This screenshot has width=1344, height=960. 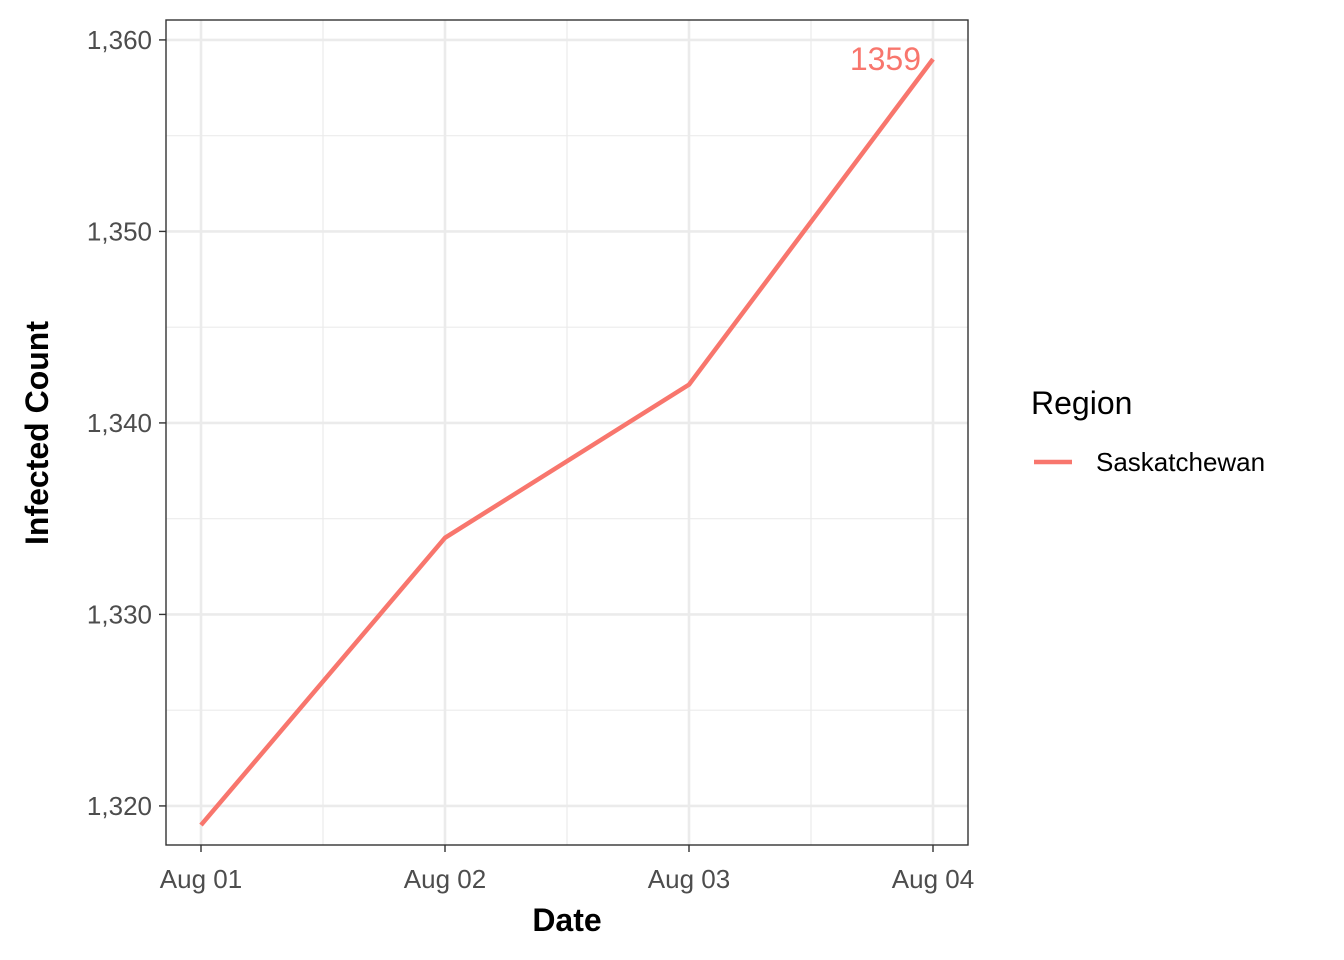 What do you see at coordinates (119, 423) in the screenshot?
I see `y-tick-label: 1,340` at bounding box center [119, 423].